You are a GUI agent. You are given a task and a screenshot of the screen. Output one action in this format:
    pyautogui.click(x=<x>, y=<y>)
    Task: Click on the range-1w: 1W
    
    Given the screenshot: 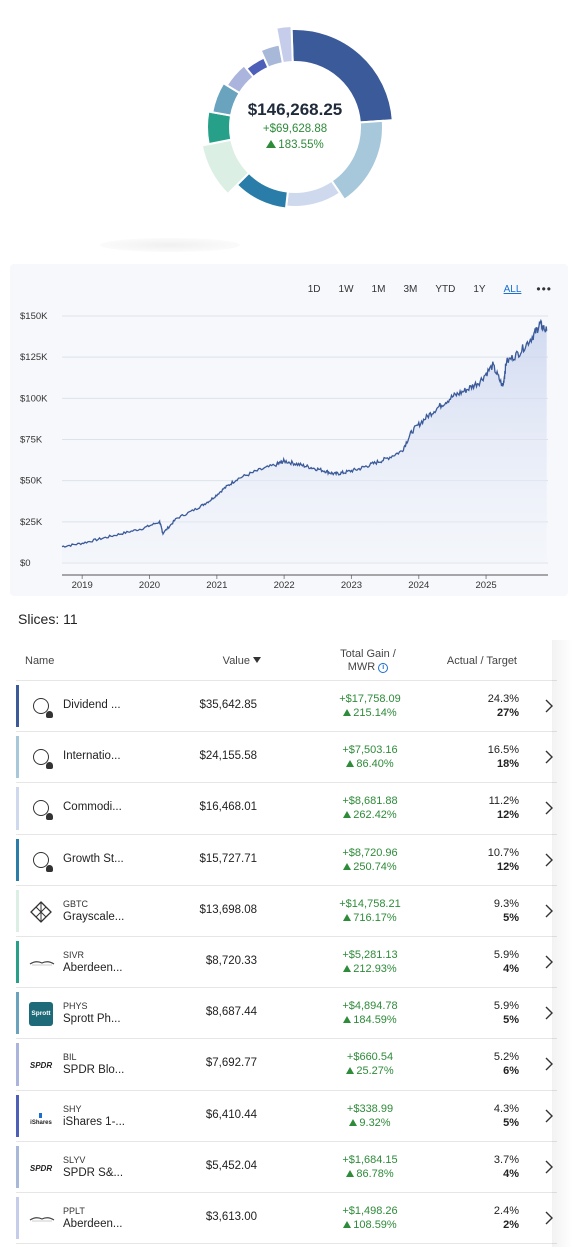 What is the action you would take?
    pyautogui.click(x=346, y=289)
    